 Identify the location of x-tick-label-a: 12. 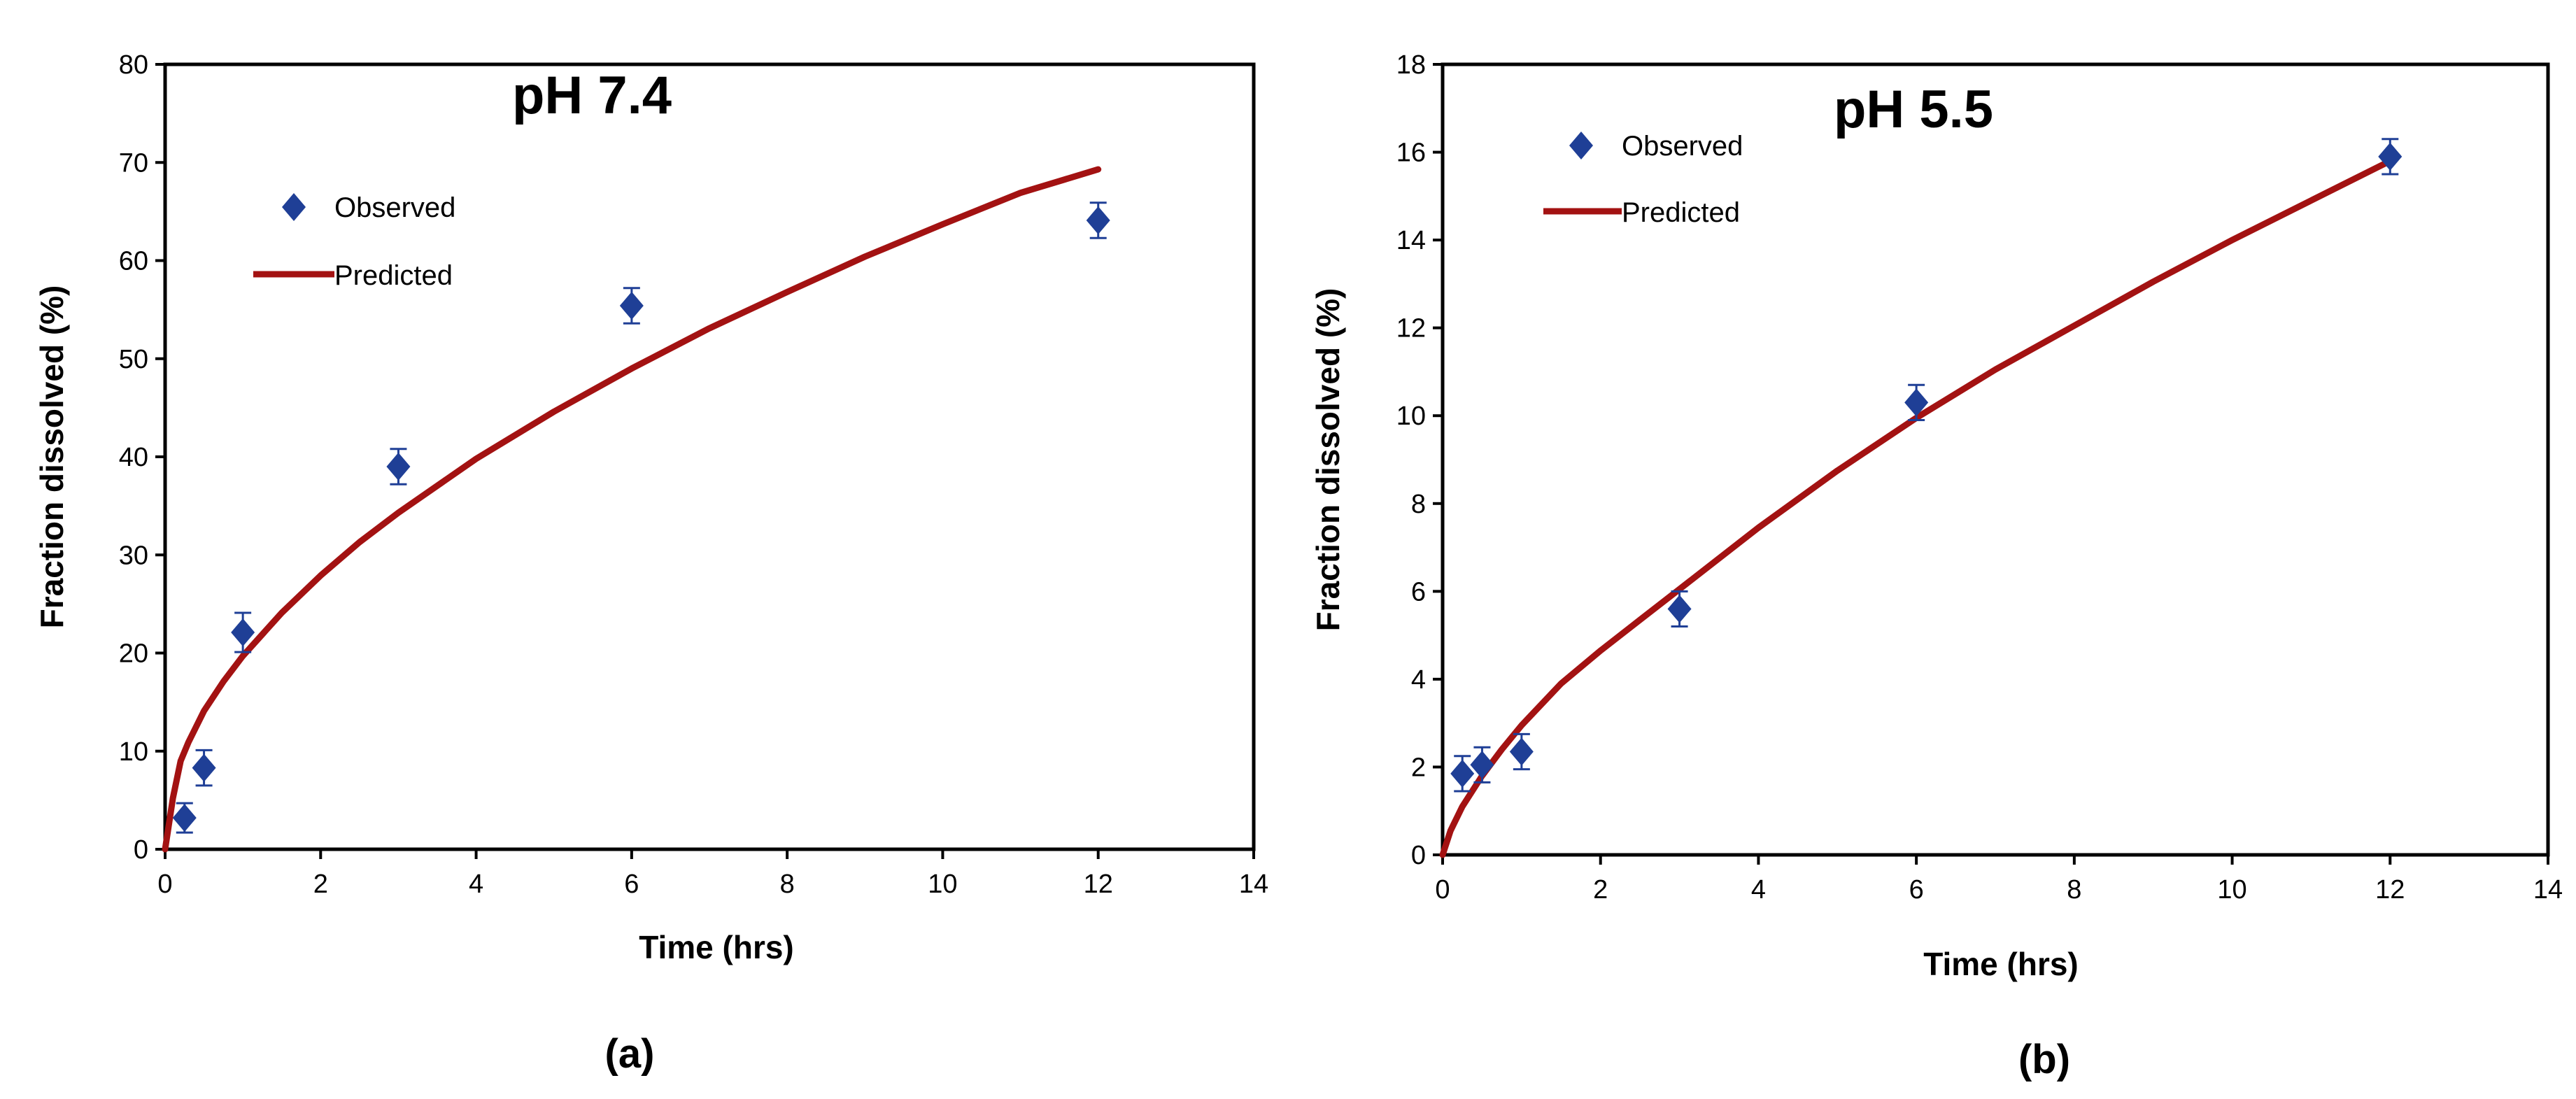
(1098, 884).